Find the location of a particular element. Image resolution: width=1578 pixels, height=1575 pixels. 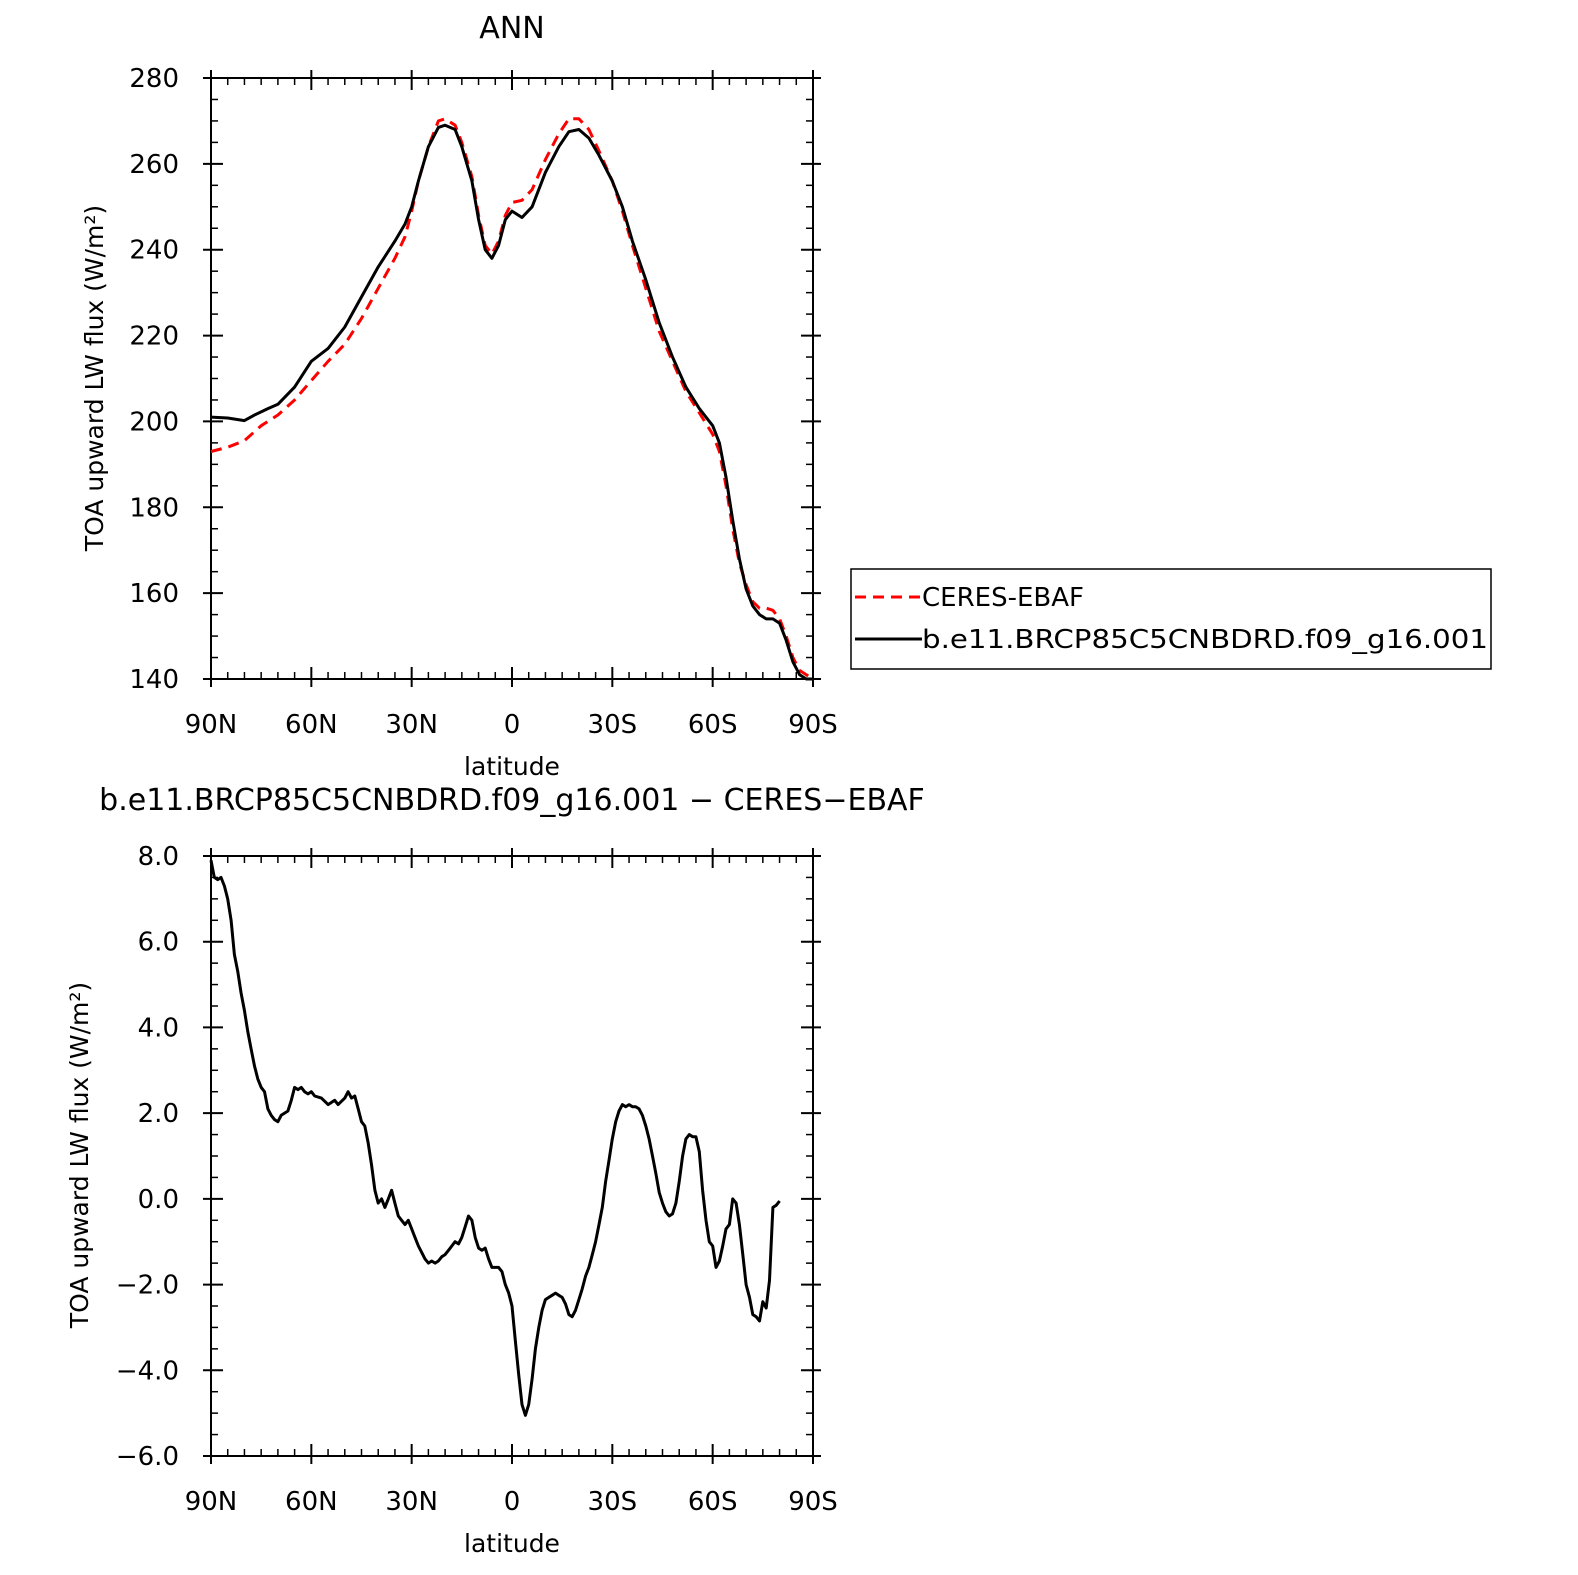

top-x-tick-label: 30S is located at coordinates (613, 725).